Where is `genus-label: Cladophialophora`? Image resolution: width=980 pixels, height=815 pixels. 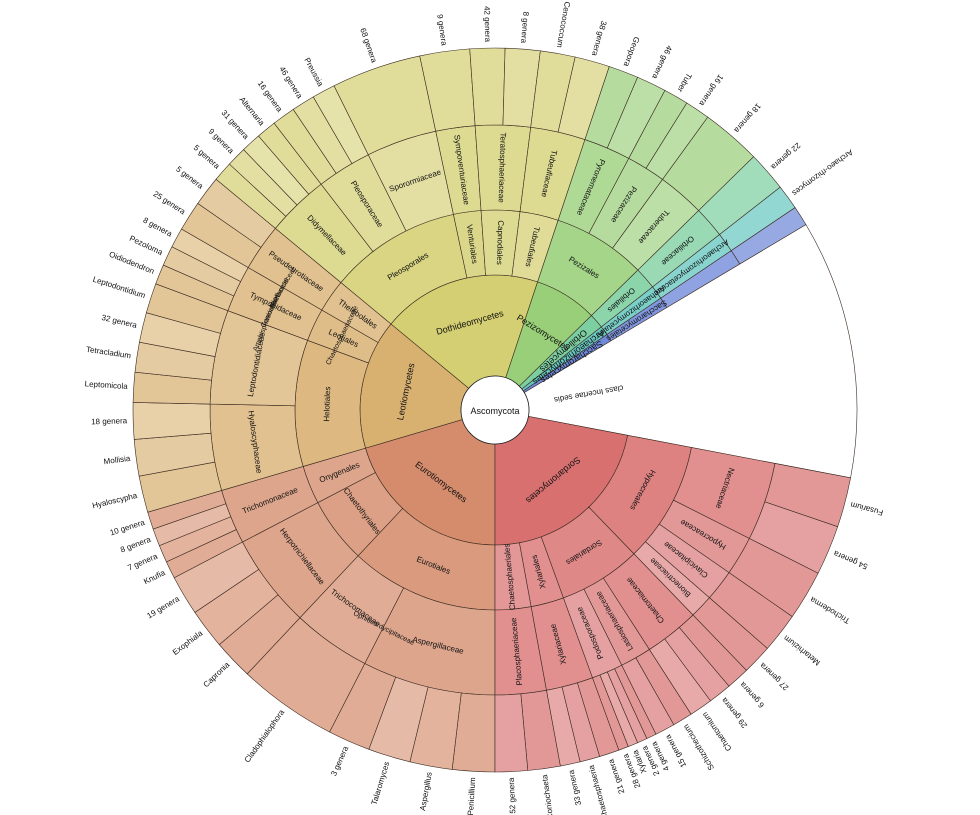
genus-label: Cladophialophora is located at coordinates (265, 735).